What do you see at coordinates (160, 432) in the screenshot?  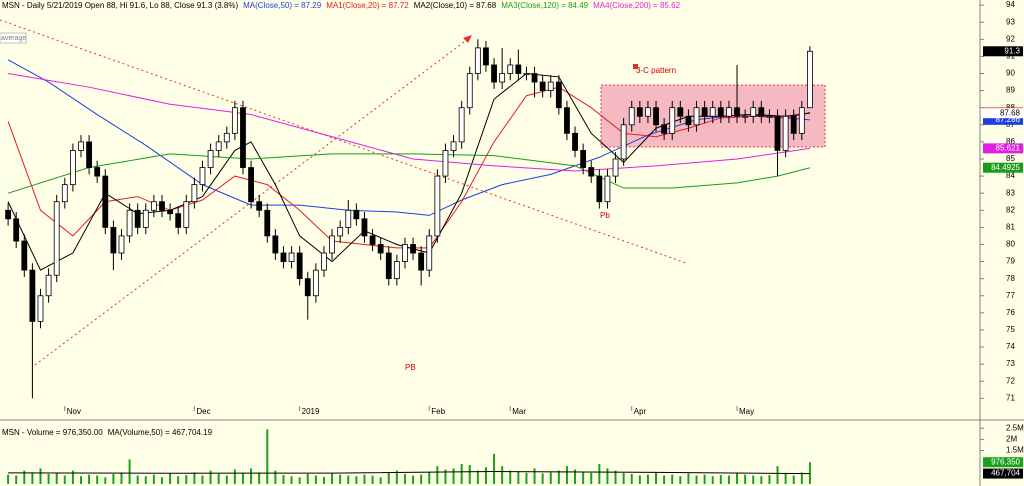 I see `header-item: MA(Volume,50) = 467,704.19` at bounding box center [160, 432].